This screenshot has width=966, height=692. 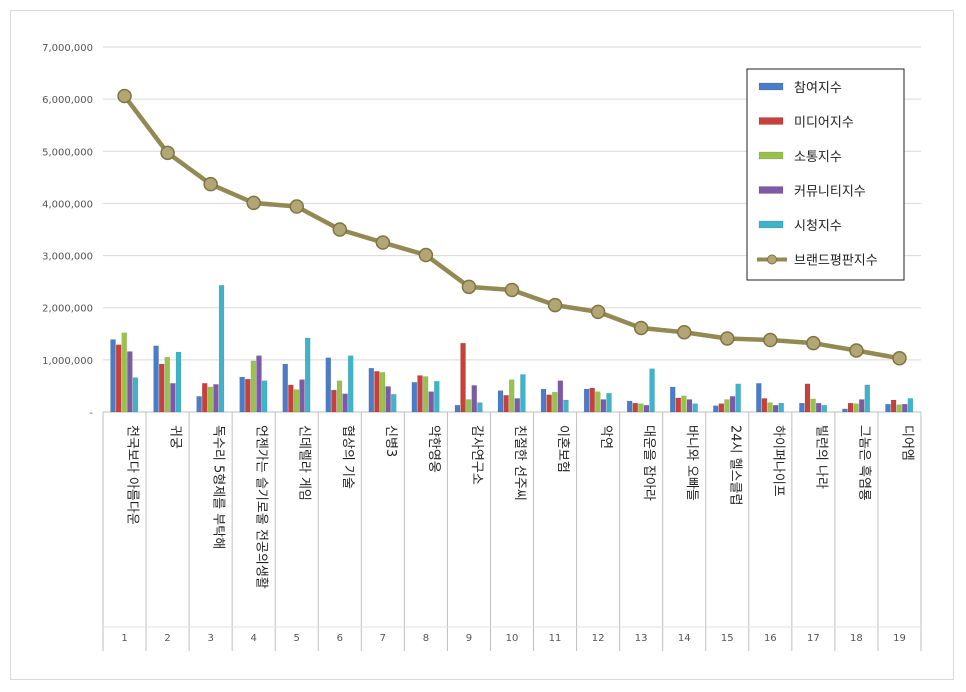 What do you see at coordinates (67, 309) in the screenshot?
I see `y-tick-label: 2,000,000` at bounding box center [67, 309].